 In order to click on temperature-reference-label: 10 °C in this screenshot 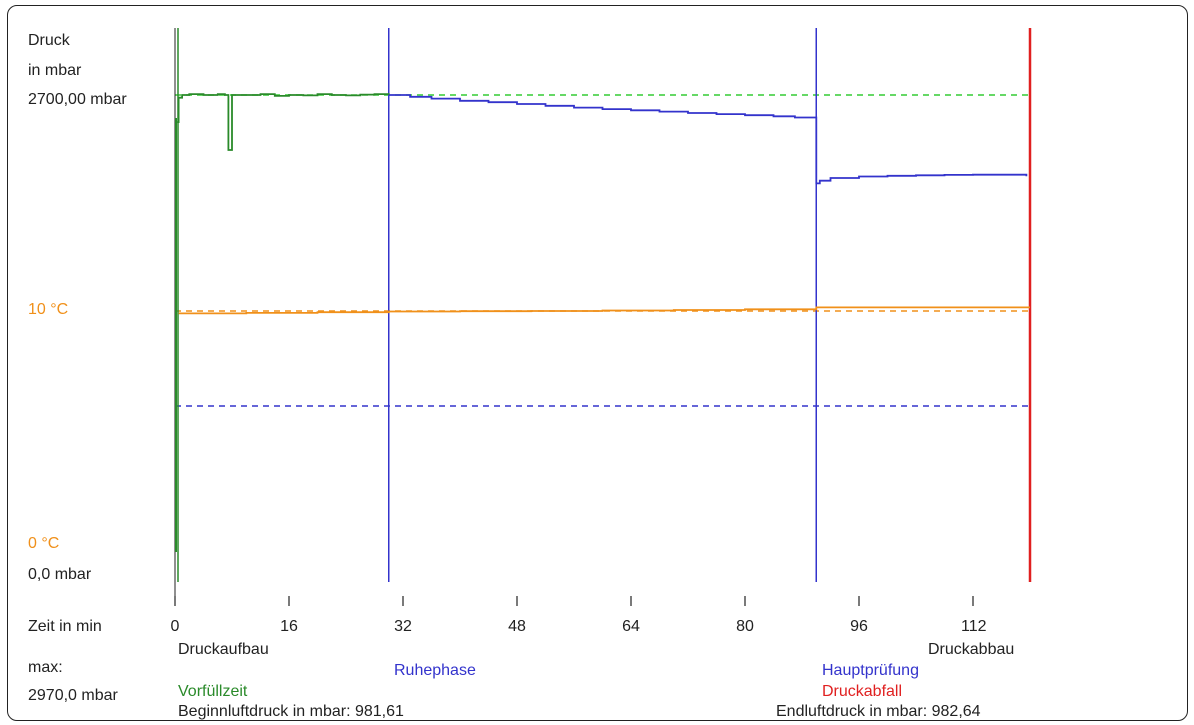, I will do `click(48, 309)`.